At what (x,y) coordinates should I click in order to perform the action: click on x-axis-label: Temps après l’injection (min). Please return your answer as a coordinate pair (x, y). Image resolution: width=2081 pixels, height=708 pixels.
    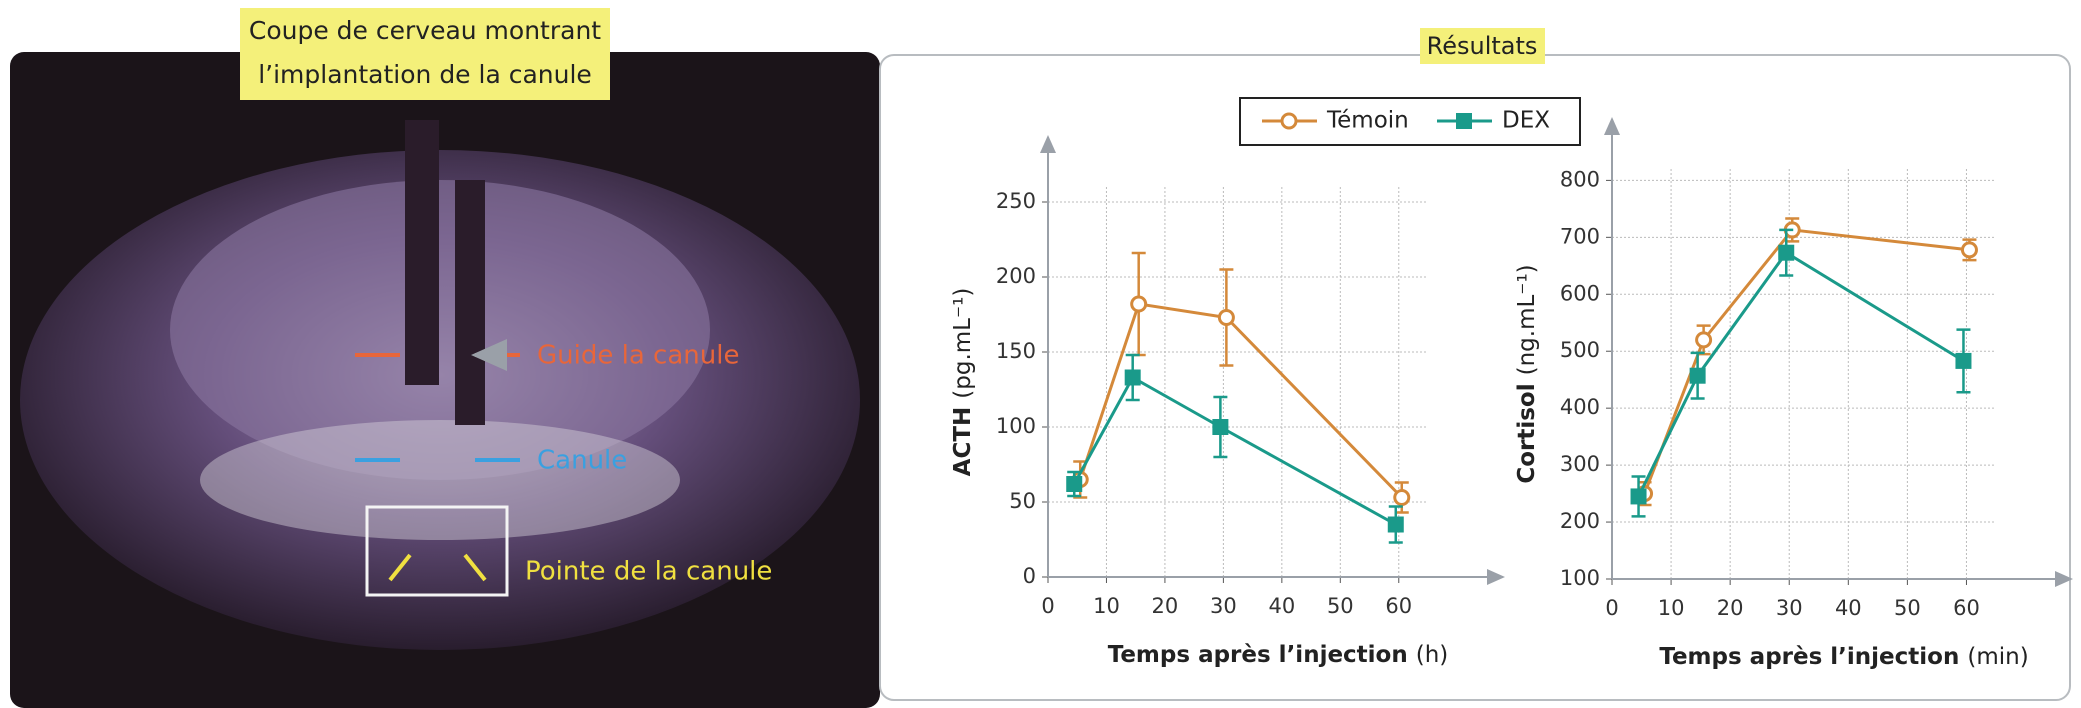
    Looking at the image, I should click on (1843, 657).